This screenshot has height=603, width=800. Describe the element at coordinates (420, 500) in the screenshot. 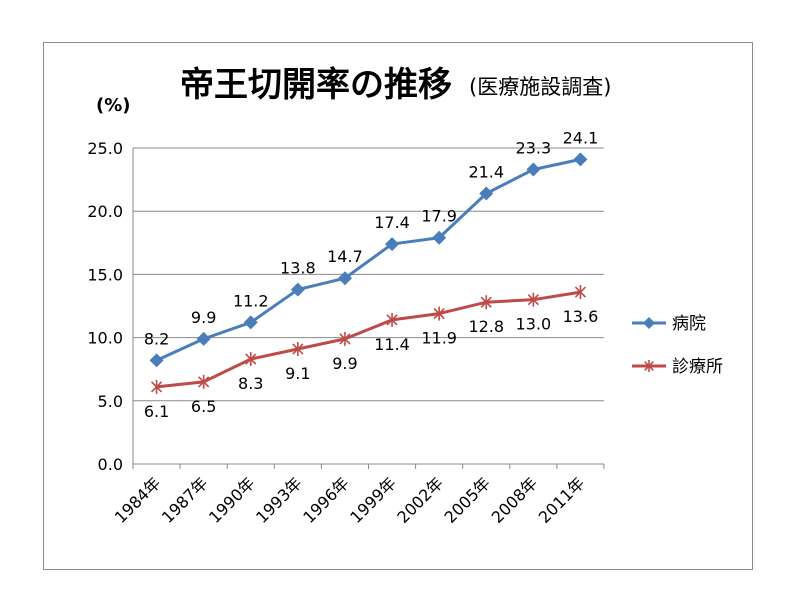

I see `x-tick-label: 2002年` at that location.